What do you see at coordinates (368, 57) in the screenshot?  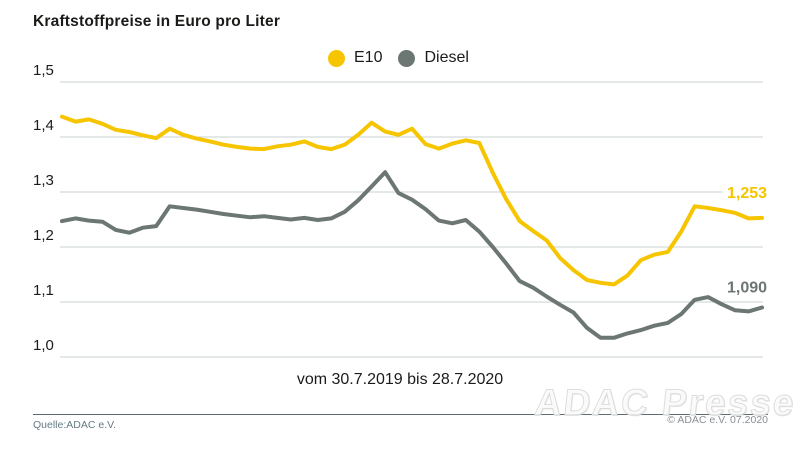 I see `legend-label-e10: E10` at bounding box center [368, 57].